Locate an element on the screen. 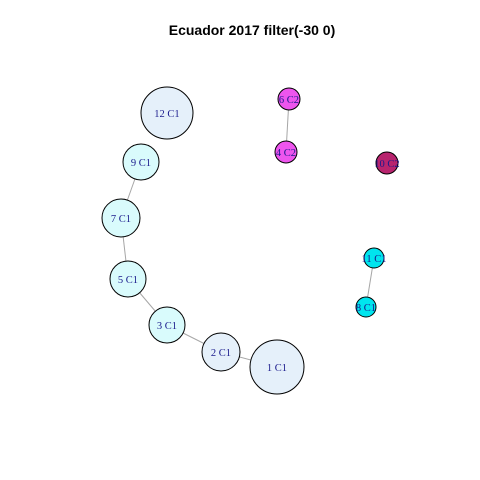 This screenshot has width=480, height=480. node-3: 3 C1 is located at coordinates (167, 325).